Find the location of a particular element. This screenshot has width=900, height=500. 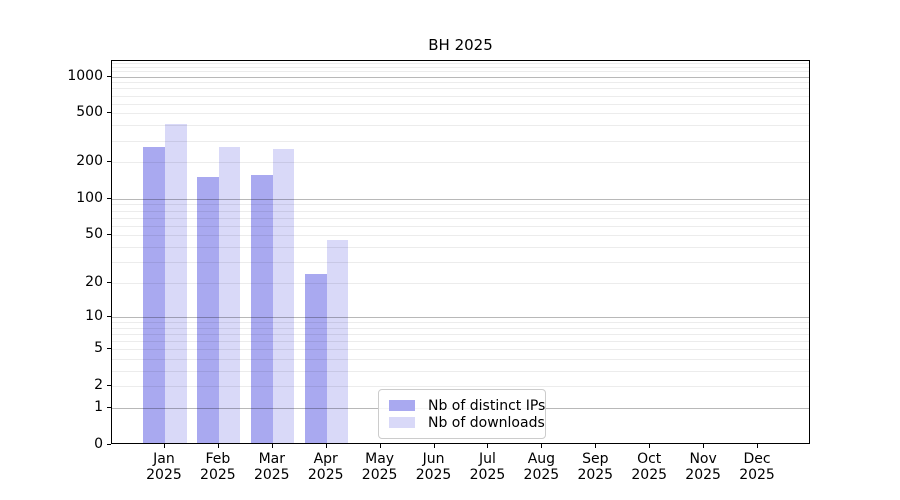

bar-nb-of-downloads-jan-2025 is located at coordinates (175, 283).